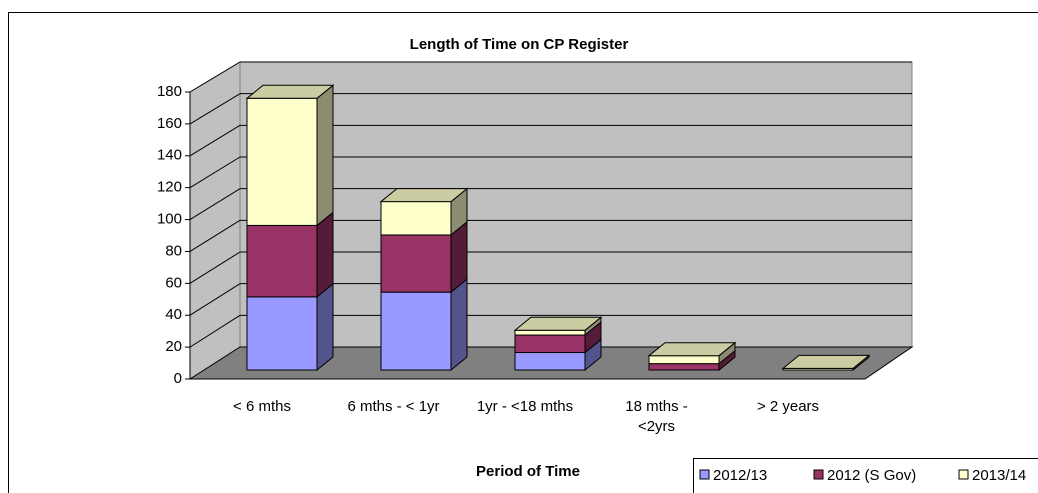  I want to click on y-tick-label: 60, so click(173, 282).